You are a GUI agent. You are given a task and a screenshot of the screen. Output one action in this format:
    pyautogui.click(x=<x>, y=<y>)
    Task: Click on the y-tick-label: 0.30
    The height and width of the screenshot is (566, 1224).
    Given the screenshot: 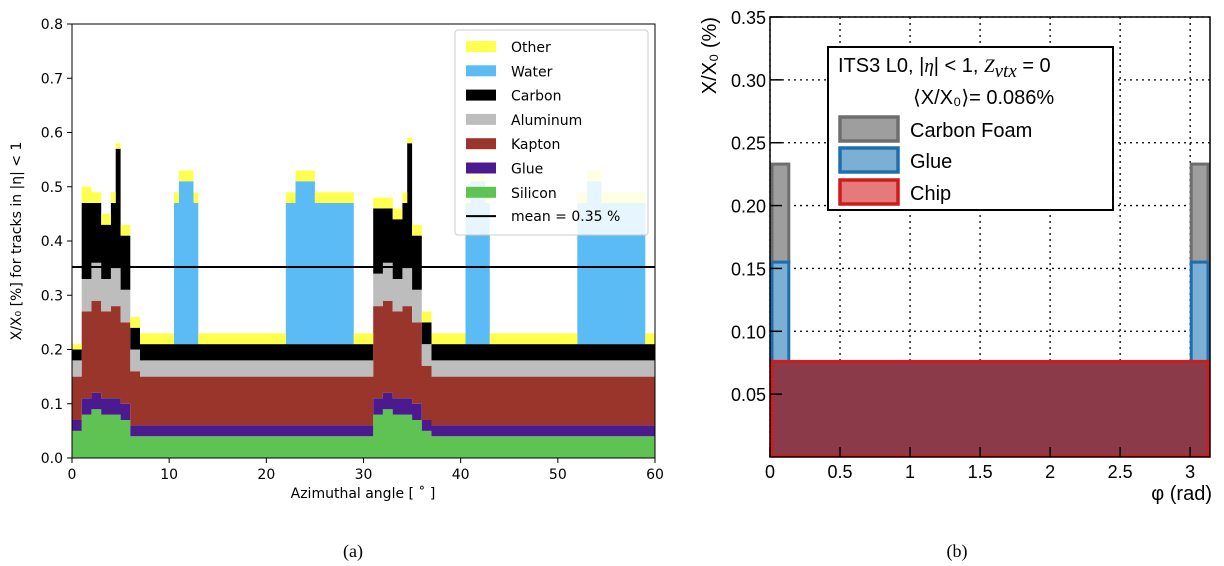 What is the action you would take?
    pyautogui.click(x=748, y=81)
    